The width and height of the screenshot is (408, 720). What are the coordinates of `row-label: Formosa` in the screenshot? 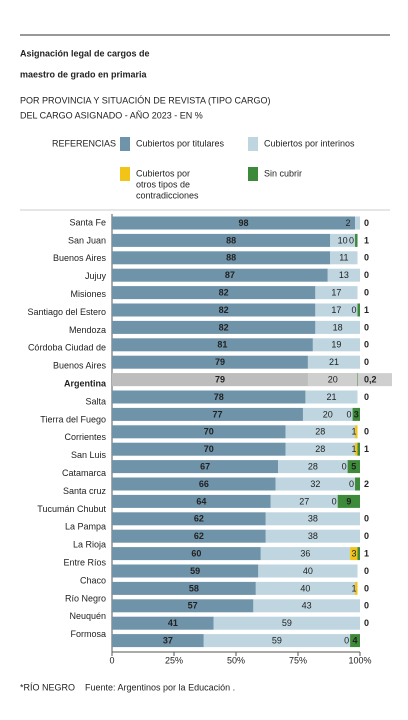 It's located at (88, 634).